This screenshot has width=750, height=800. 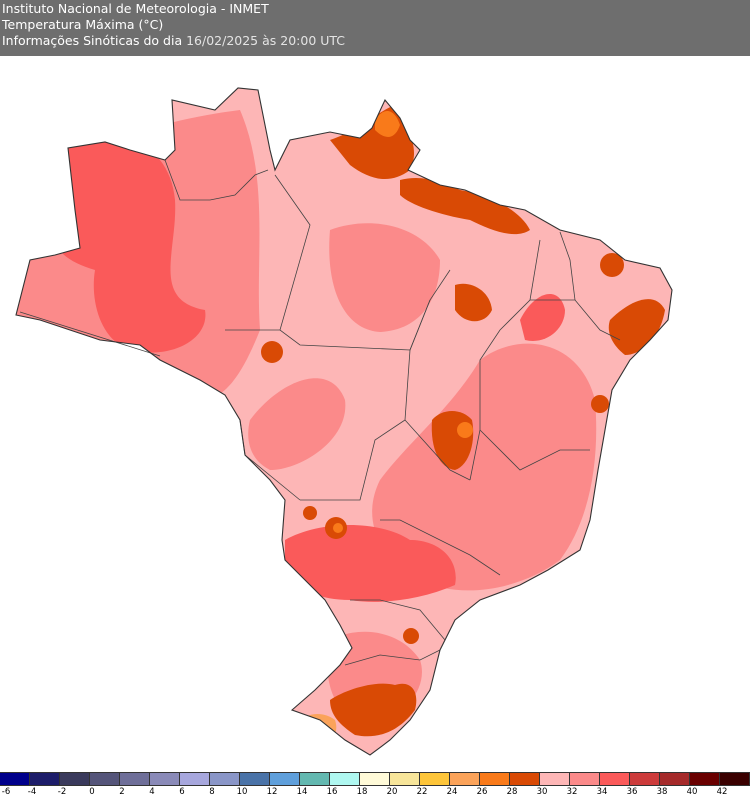 What do you see at coordinates (272, 352) in the screenshot?
I see `spot-28-30-a` at bounding box center [272, 352].